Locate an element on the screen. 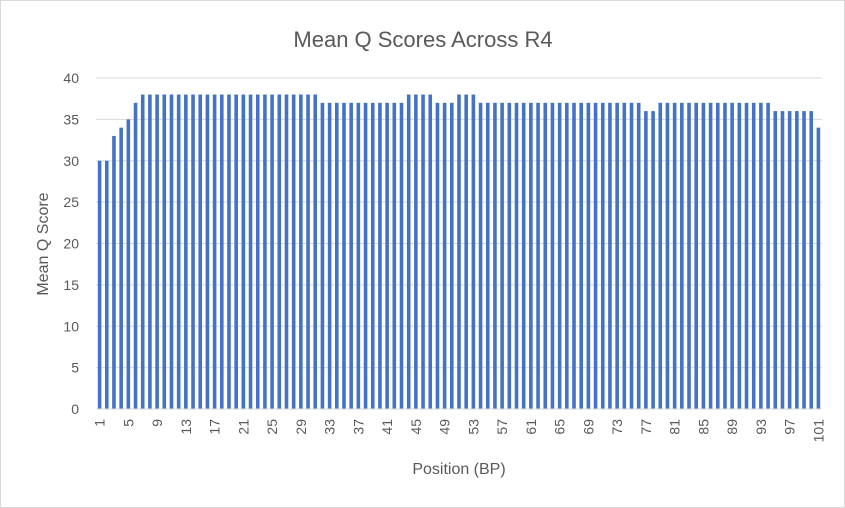  x-tick-label: 1 is located at coordinates (100, 423).